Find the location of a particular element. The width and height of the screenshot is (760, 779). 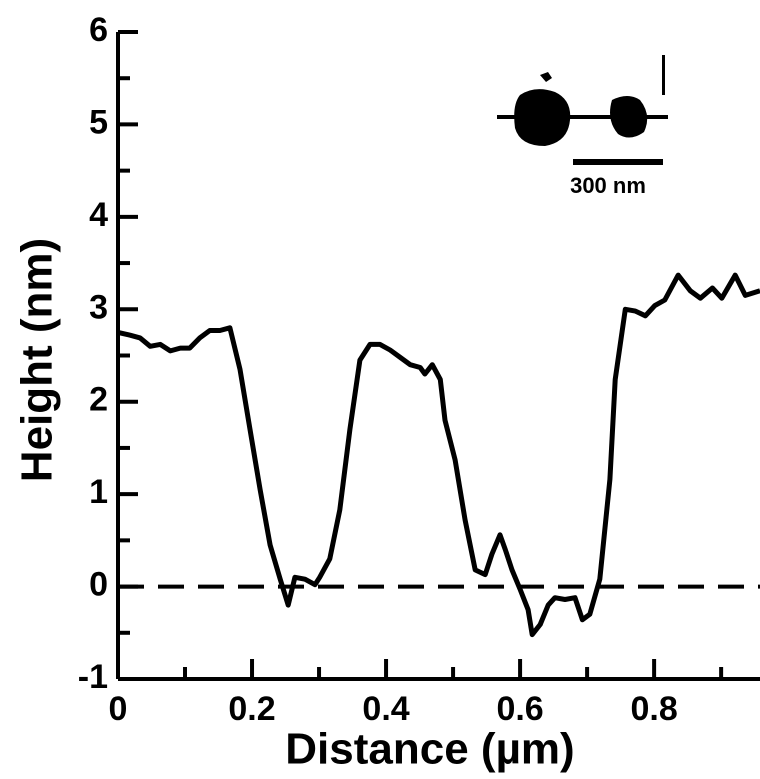

x-tick-label: 0.2 is located at coordinates (251, 709).